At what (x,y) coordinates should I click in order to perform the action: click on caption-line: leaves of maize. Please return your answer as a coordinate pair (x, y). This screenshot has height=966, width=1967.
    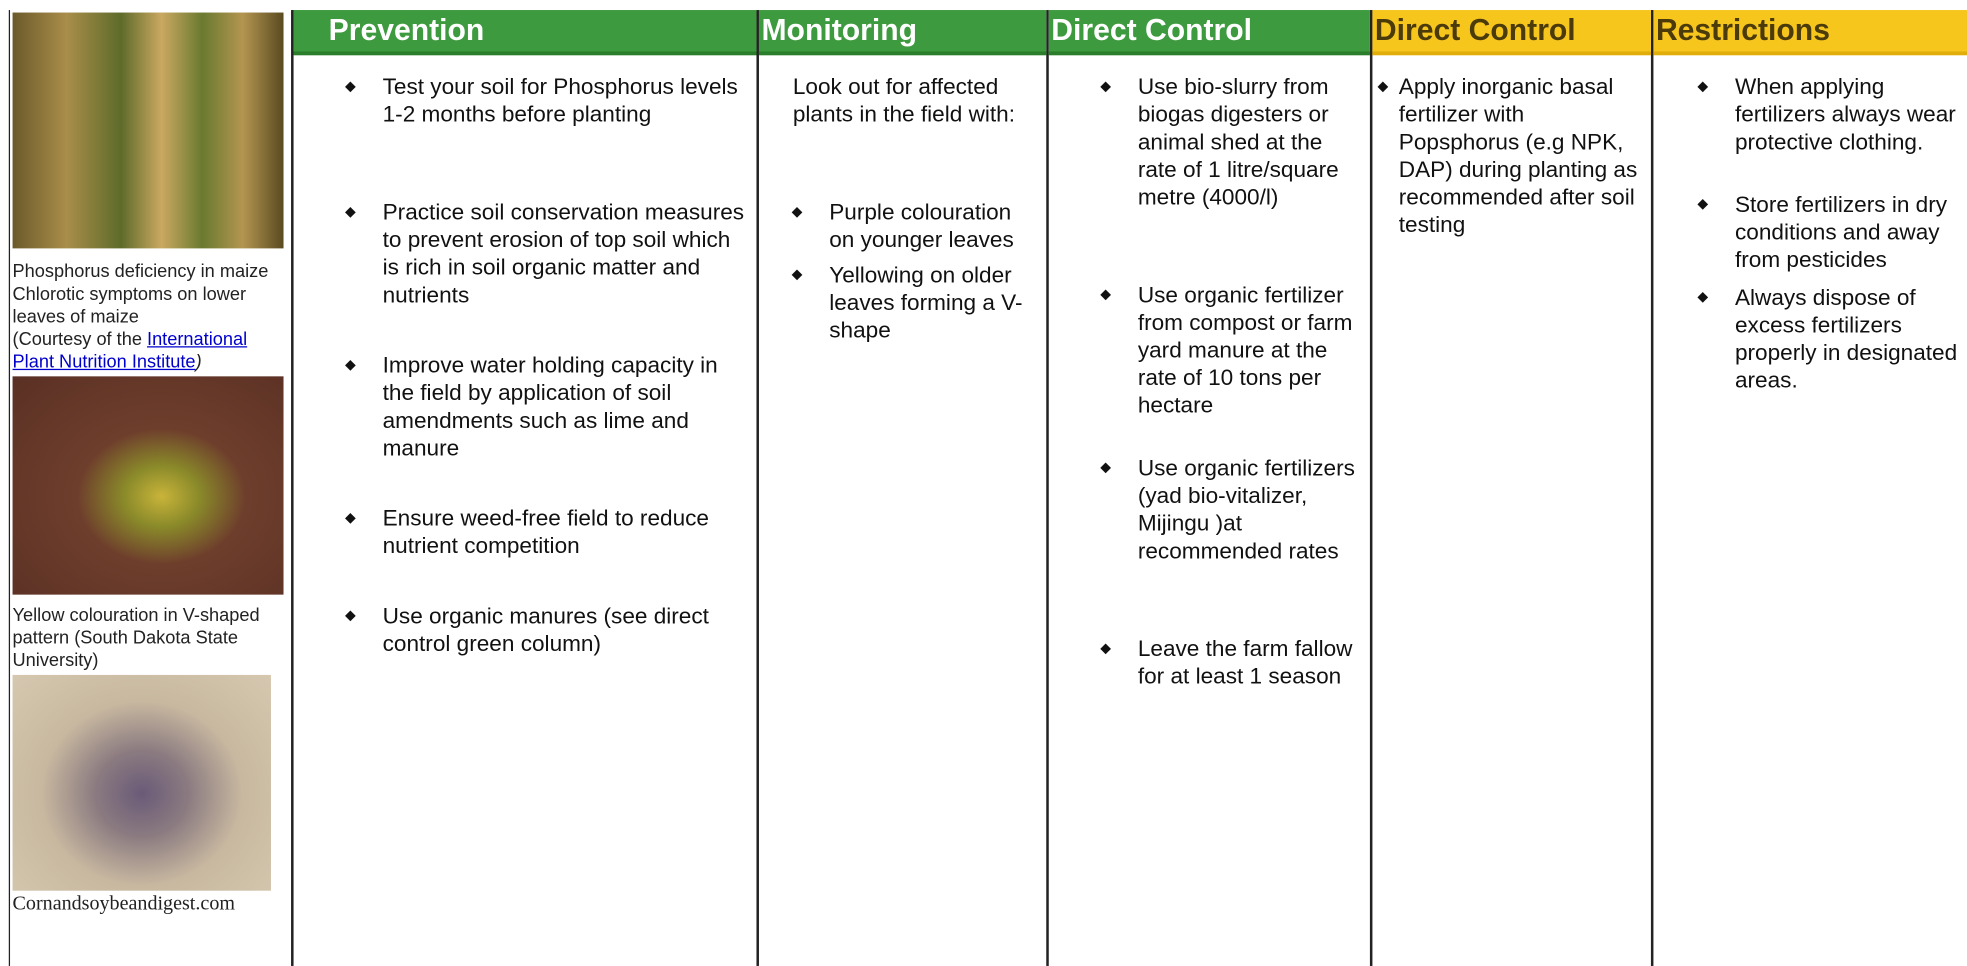
    Looking at the image, I should click on (75, 317).